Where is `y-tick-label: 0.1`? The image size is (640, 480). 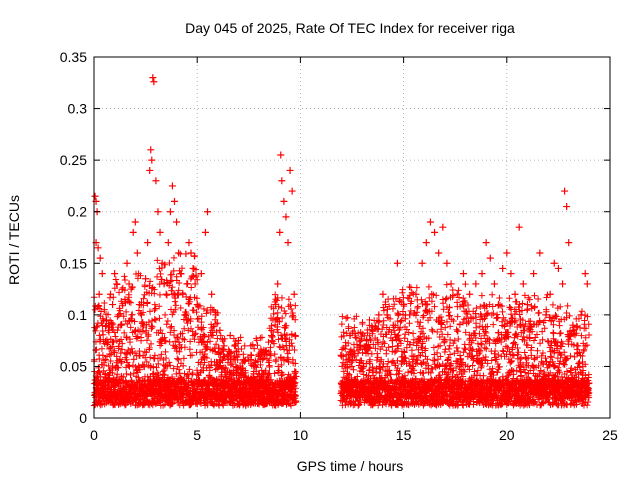 y-tick-label: 0.1 is located at coordinates (78, 315).